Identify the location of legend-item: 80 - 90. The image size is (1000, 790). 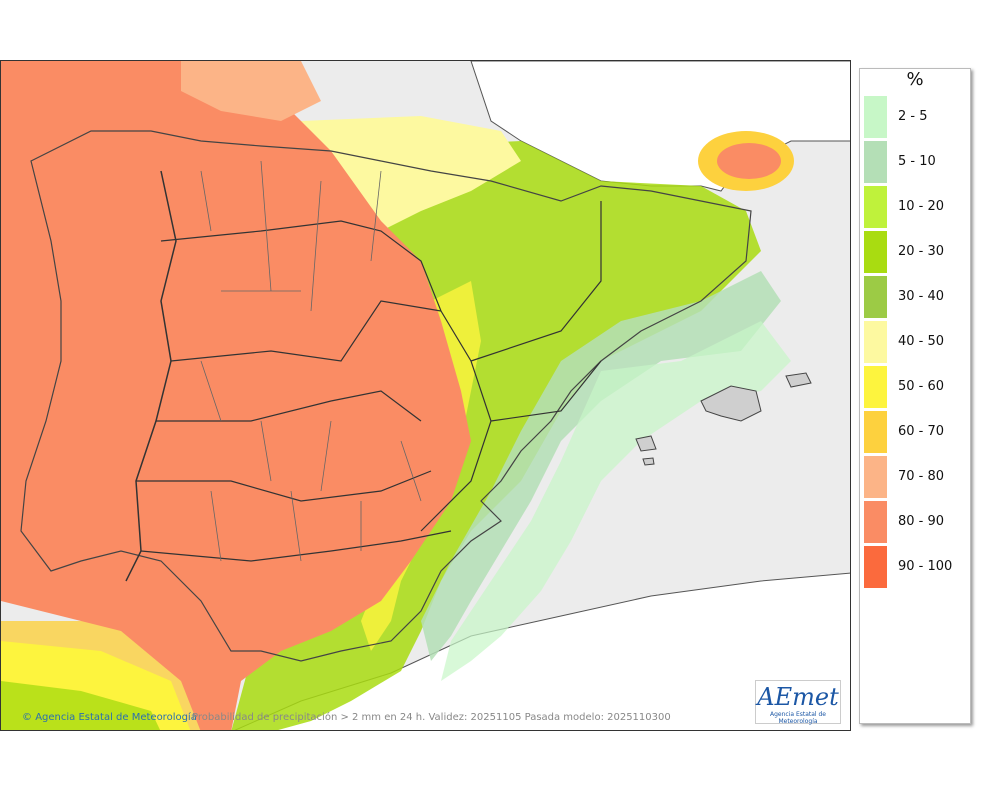
(915, 522).